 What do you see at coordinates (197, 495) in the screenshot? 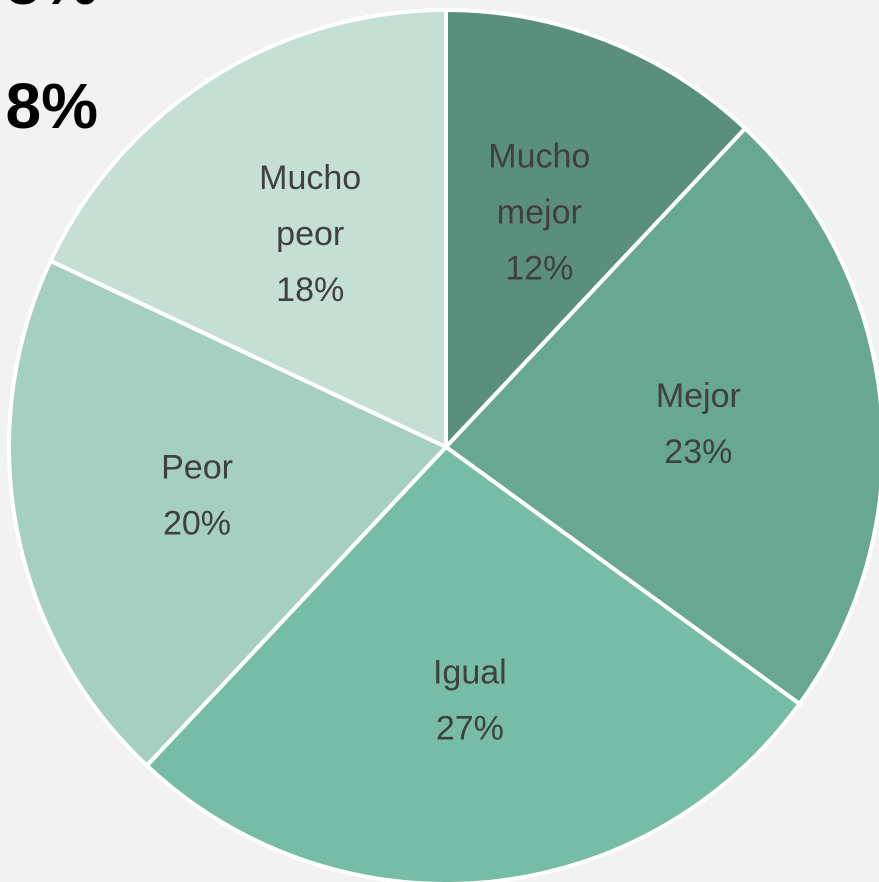
I see `data-label: Peor 20%` at bounding box center [197, 495].